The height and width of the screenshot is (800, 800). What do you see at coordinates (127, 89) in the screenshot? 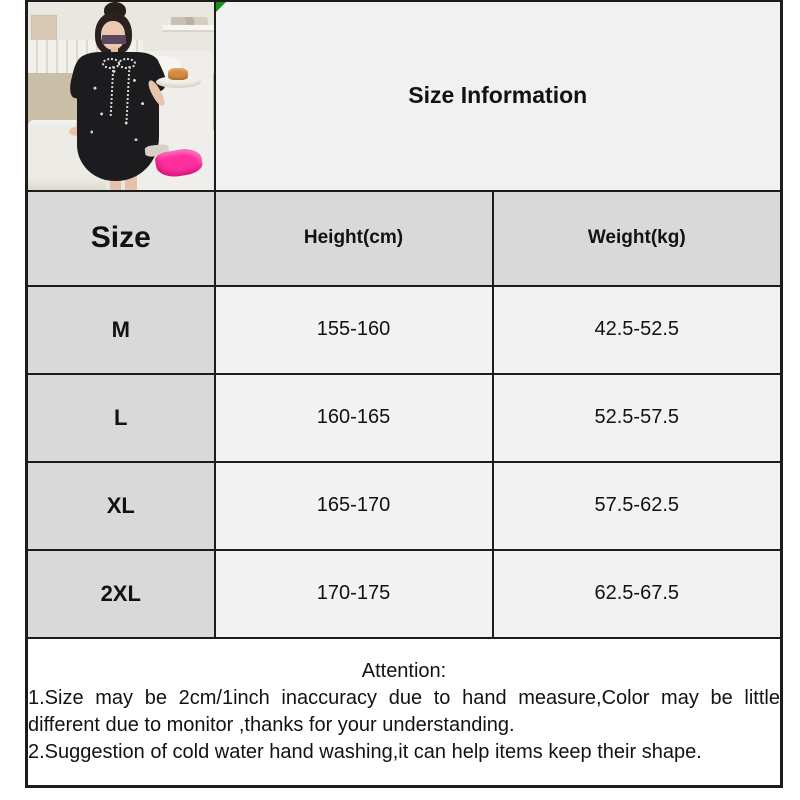
I see `bow-print-right` at bounding box center [127, 89].